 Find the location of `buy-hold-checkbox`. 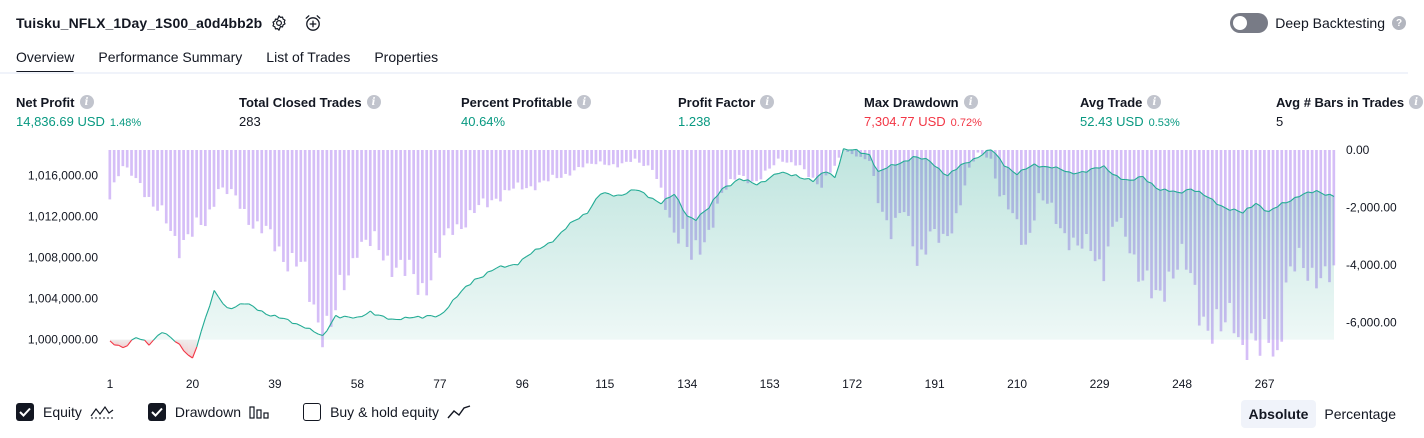

buy-hold-checkbox is located at coordinates (312, 412).